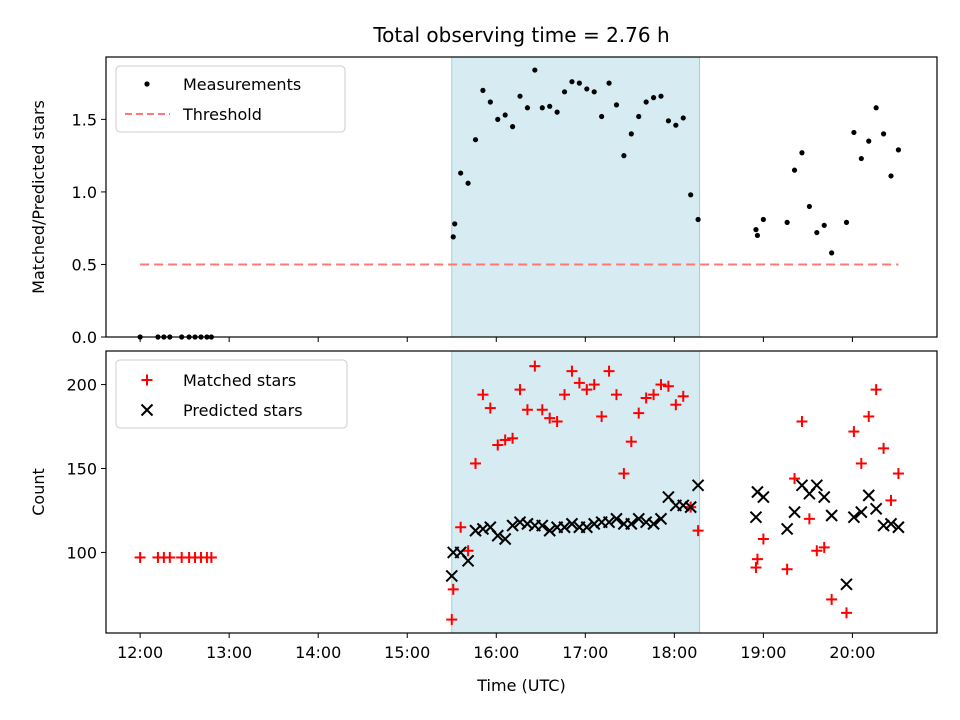 This screenshot has width=960, height=720. Describe the element at coordinates (242, 84) in the screenshot. I see `legend-measurements-label: Measurements` at that location.